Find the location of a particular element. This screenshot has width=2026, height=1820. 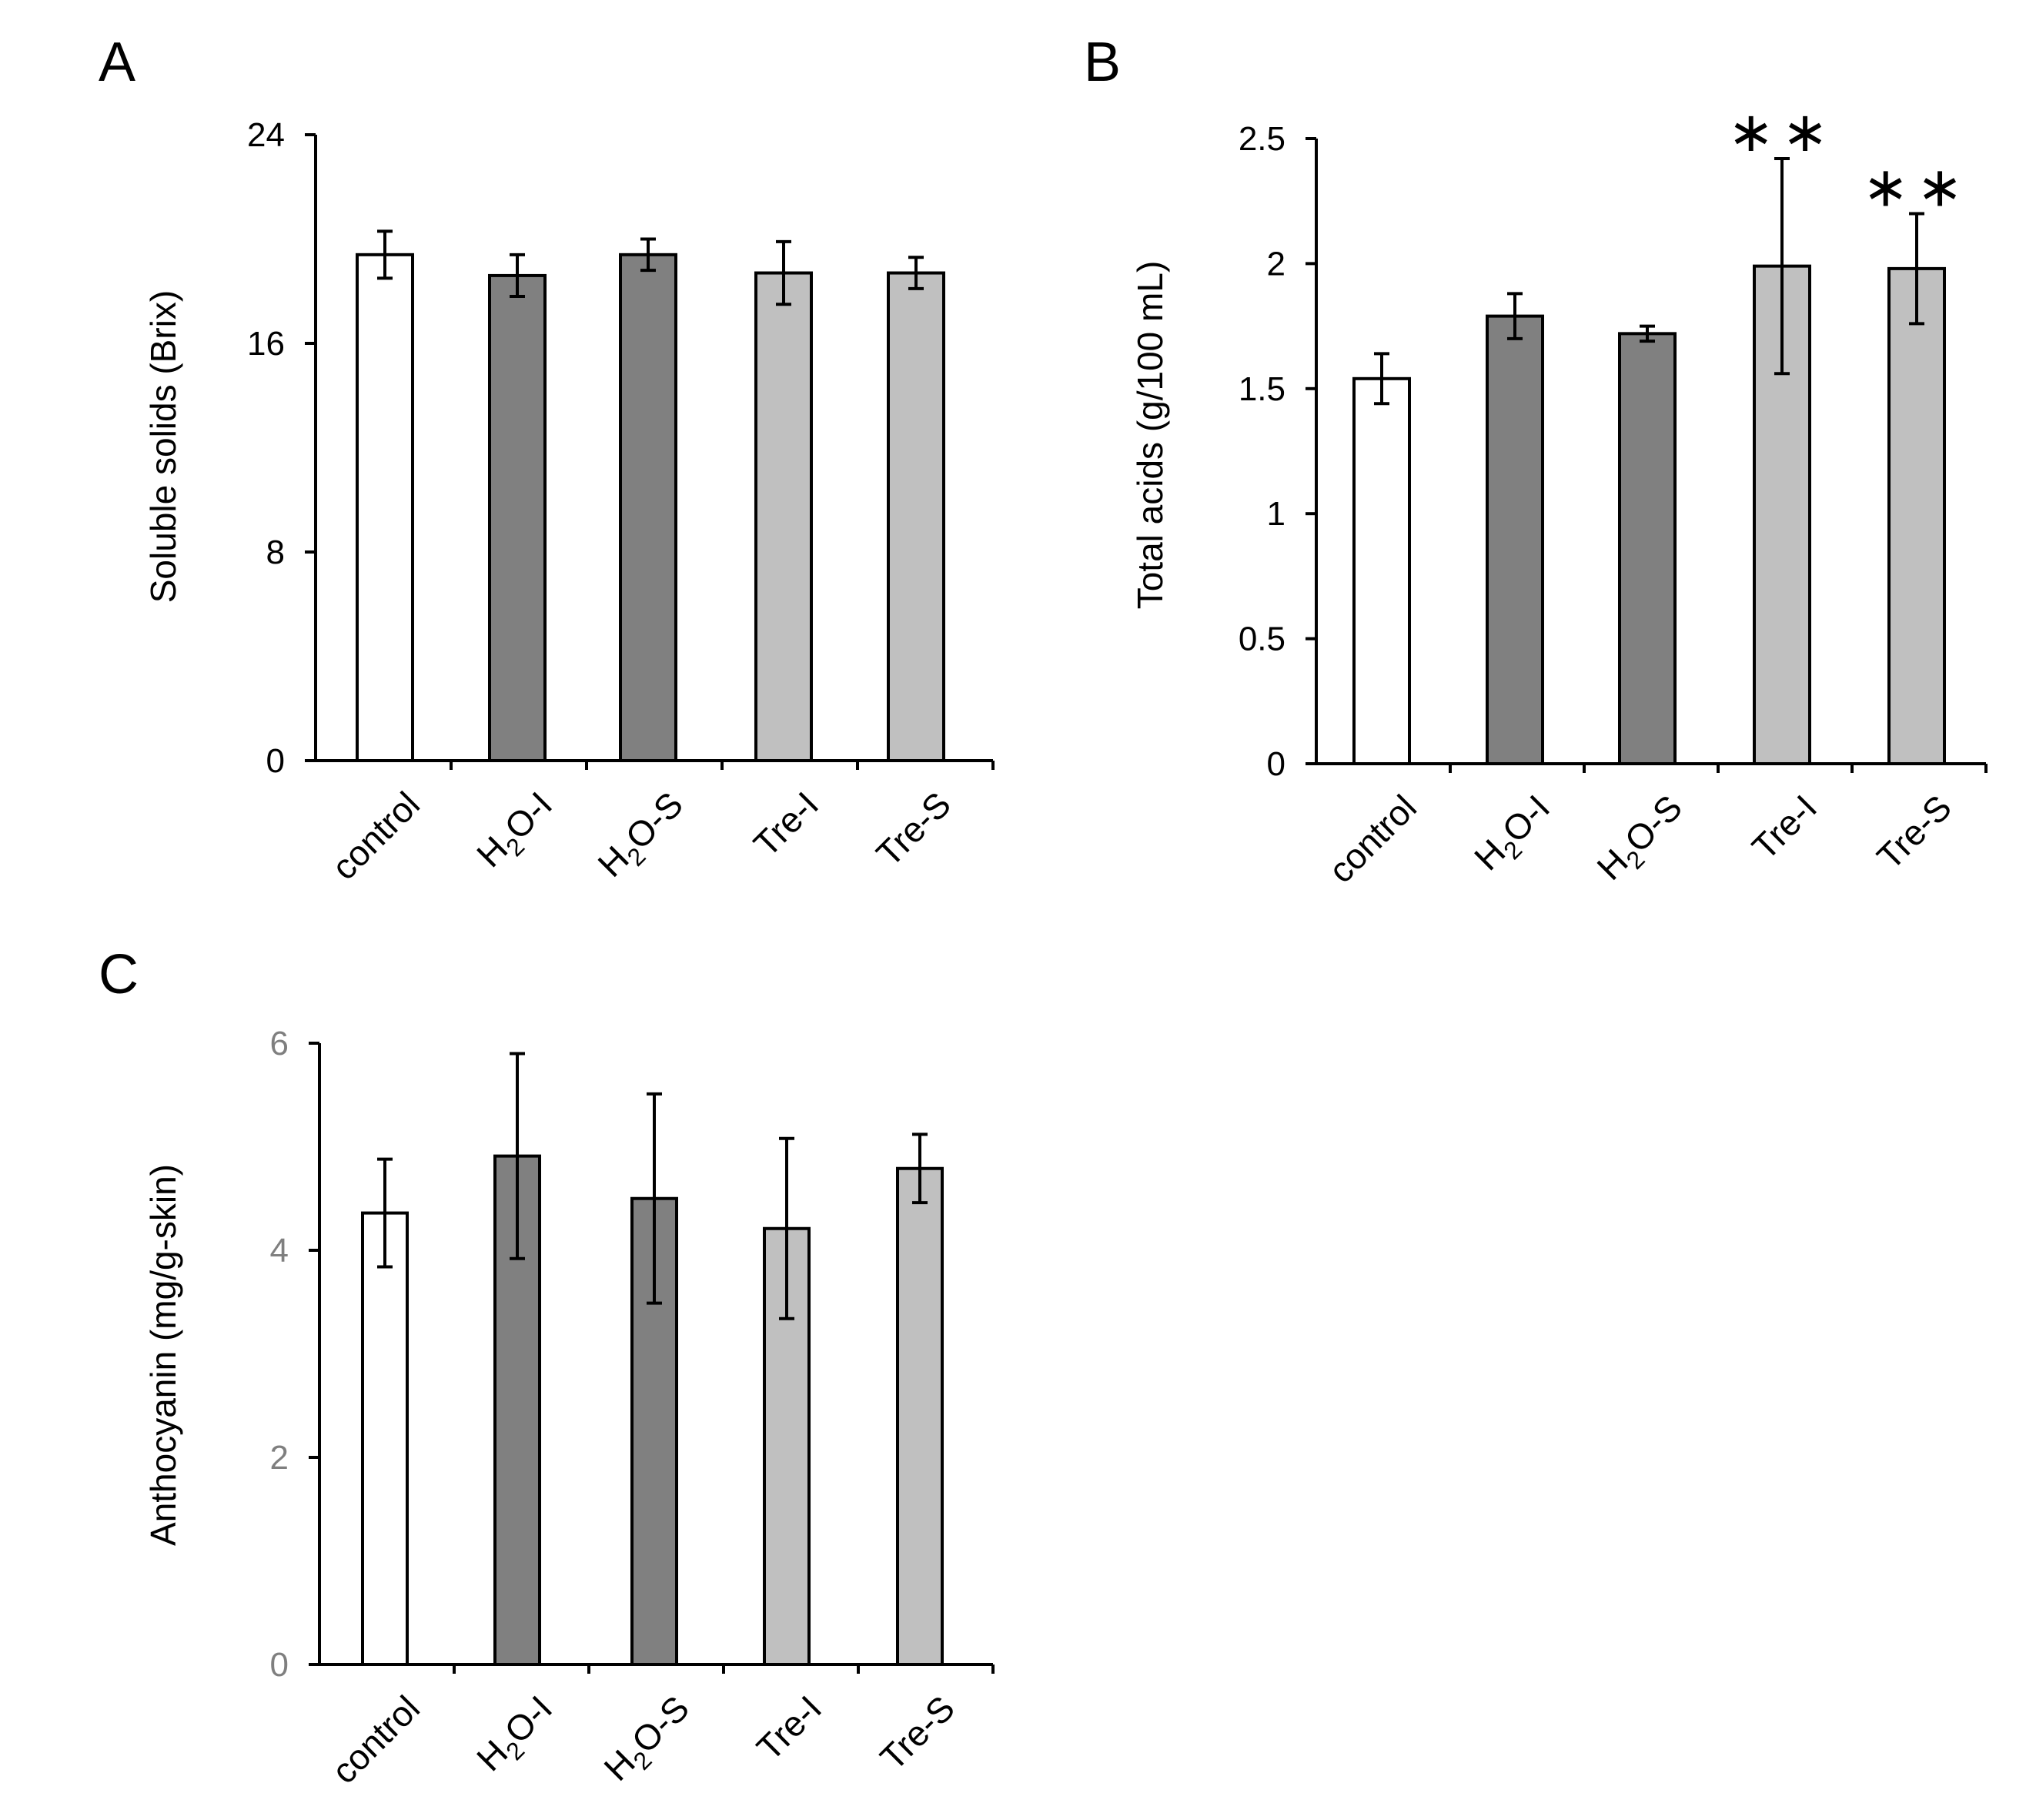

y-tick-label-B-0: 0 is located at coordinates (1276, 764).